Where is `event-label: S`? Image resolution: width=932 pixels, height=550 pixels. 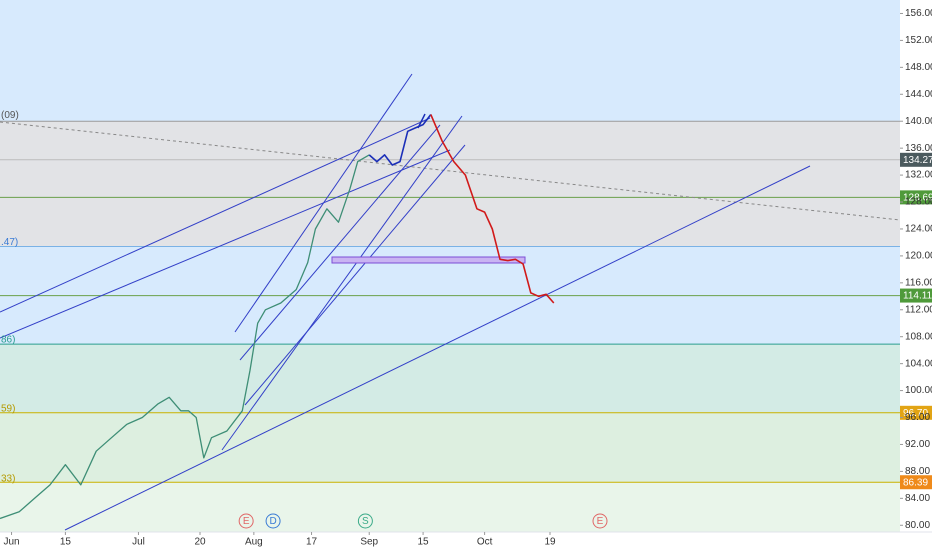 event-label: S is located at coordinates (365, 521).